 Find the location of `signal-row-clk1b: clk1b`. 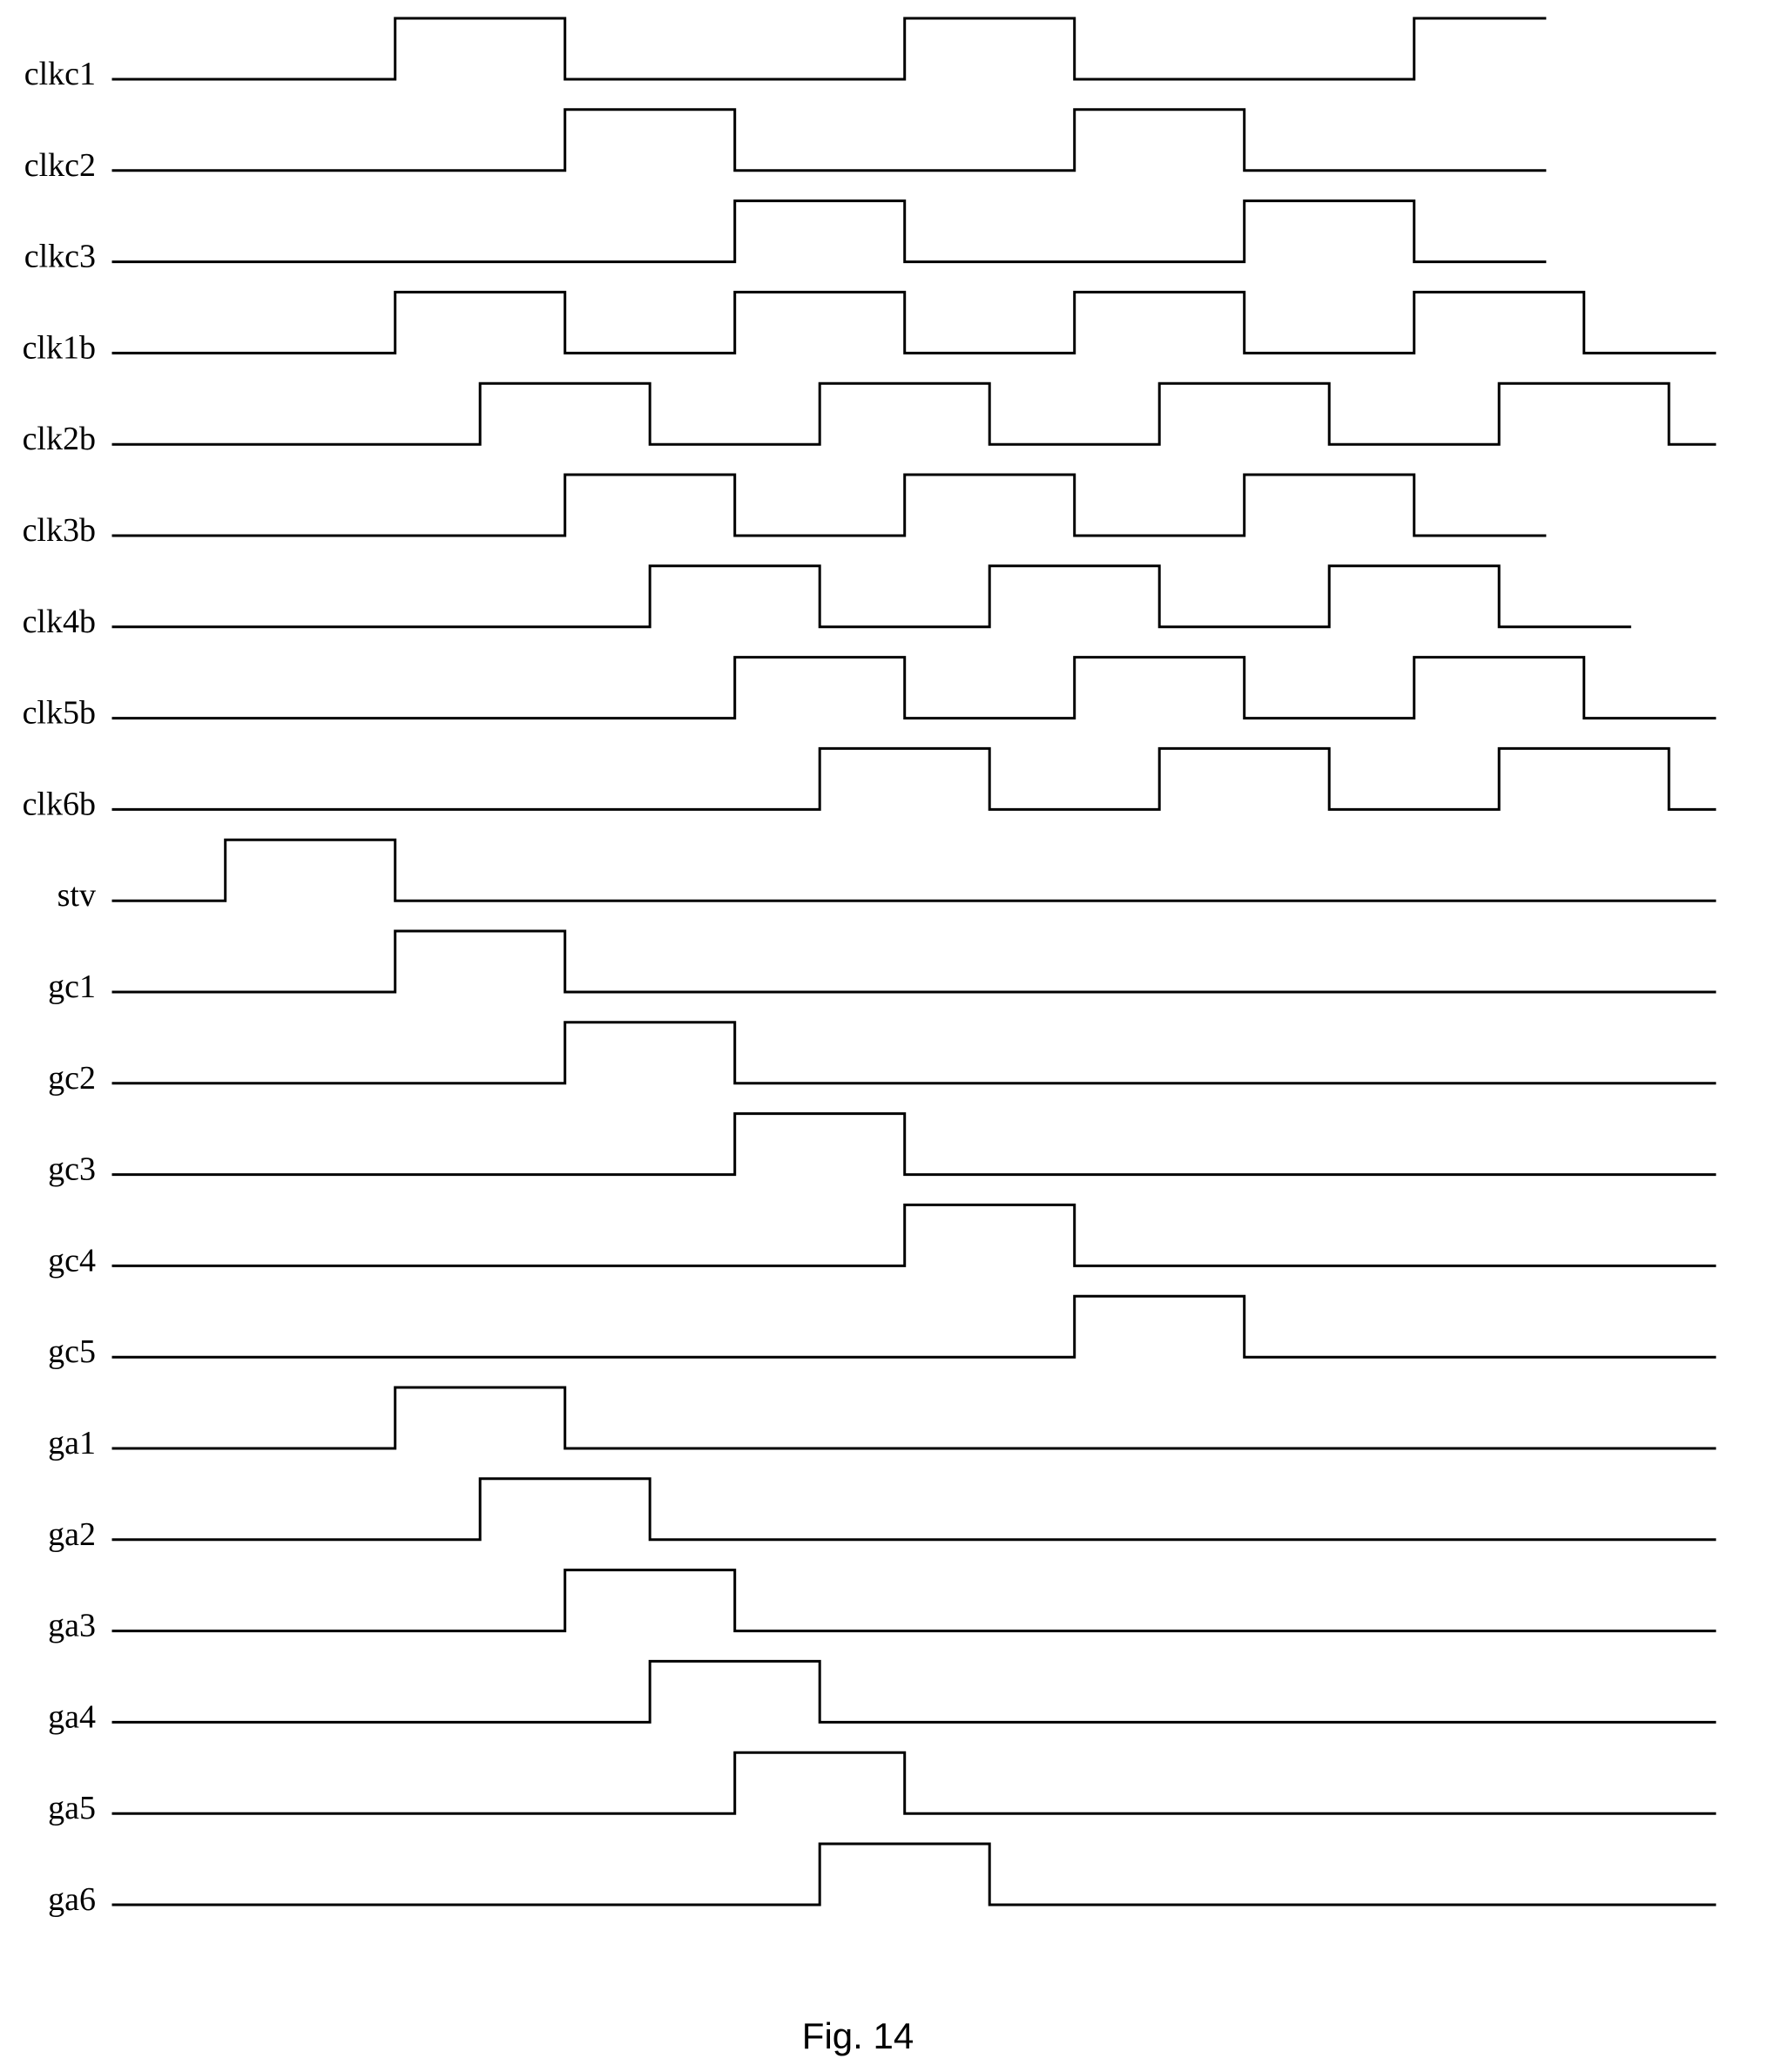

signal-row-clk1b: clk1b is located at coordinates (870, 328).